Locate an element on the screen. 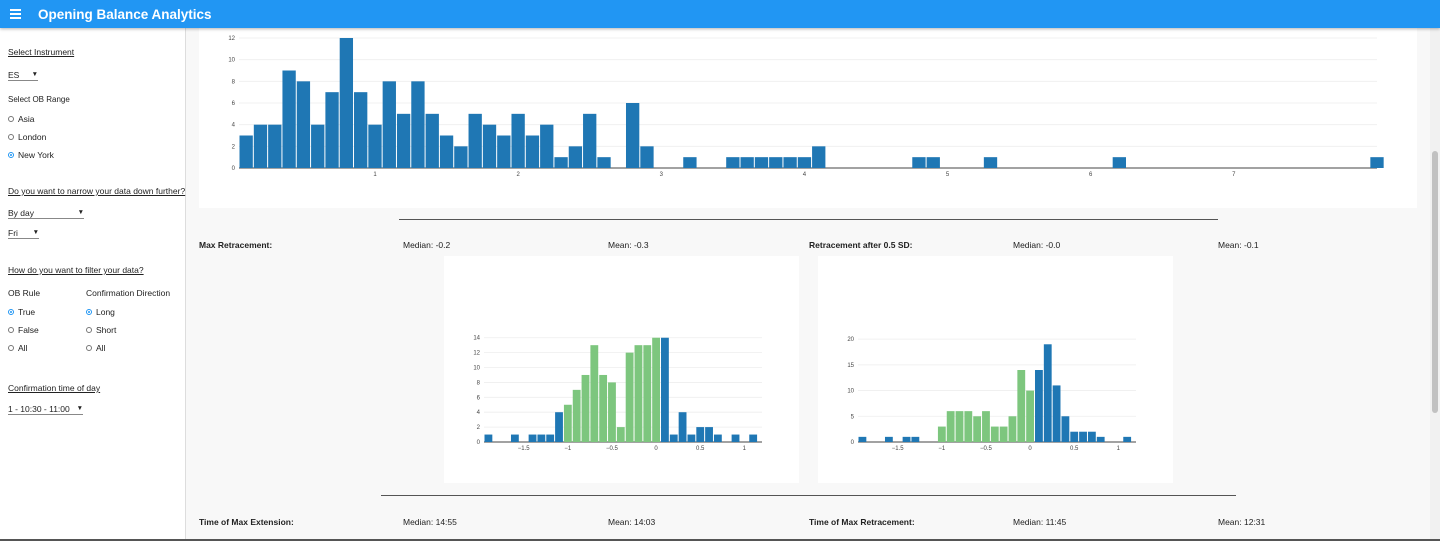 This screenshot has width=1440, height=541. app-title: Opening Balance Analytics is located at coordinates (125, 14).